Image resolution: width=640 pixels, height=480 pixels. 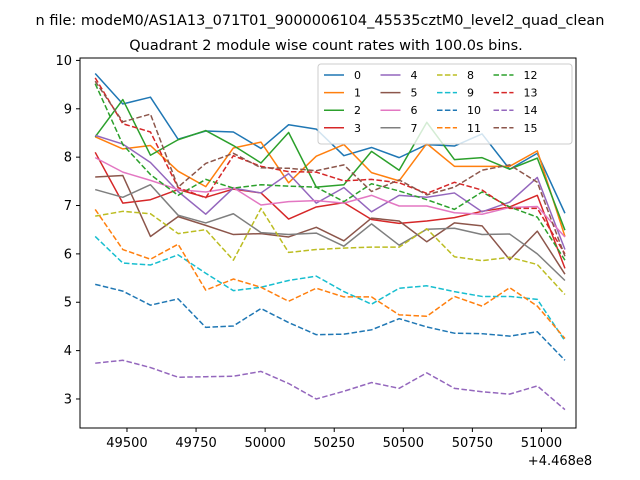 I want to click on y-tick-label: 8, so click(x=68, y=158).